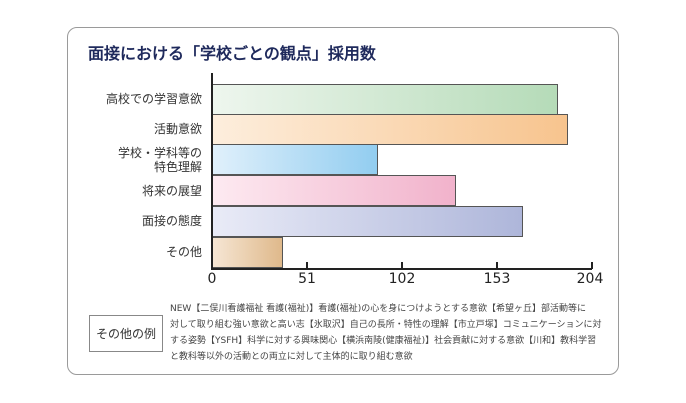  Describe the element at coordinates (232, 53) in the screenshot. I see `chart-title: 面接における「学校ごとの観点」採用数` at that location.